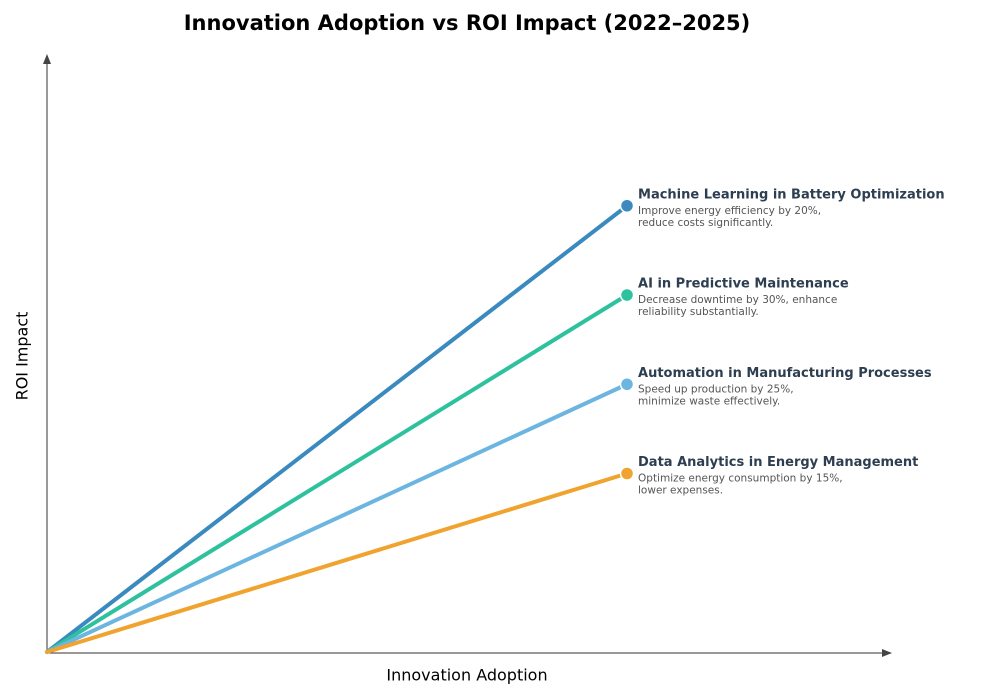  What do you see at coordinates (47, 59) in the screenshot?
I see `y-axis-arrow` at bounding box center [47, 59].